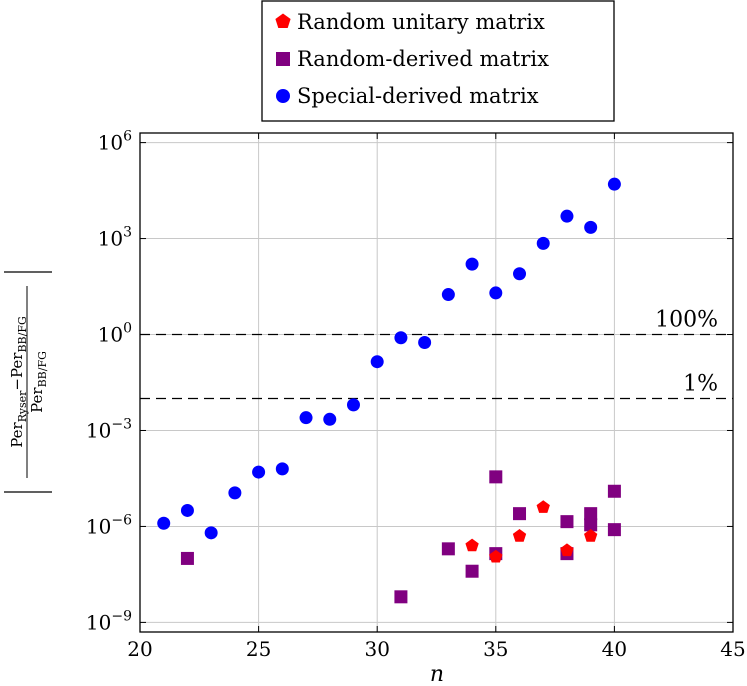  Describe the element at coordinates (109, 382) in the screenshot. I see `y-tick-labels: 10⁶ 10³ 10⁰ 10⁻³ 10⁻⁶ 10⁻⁹` at that location.